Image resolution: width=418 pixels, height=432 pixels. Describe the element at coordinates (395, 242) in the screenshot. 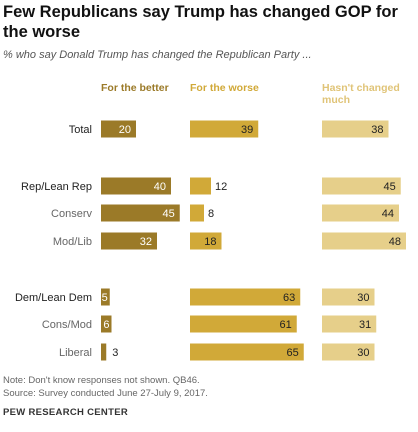

I see `value-label-unchanged-3: 48` at that location.